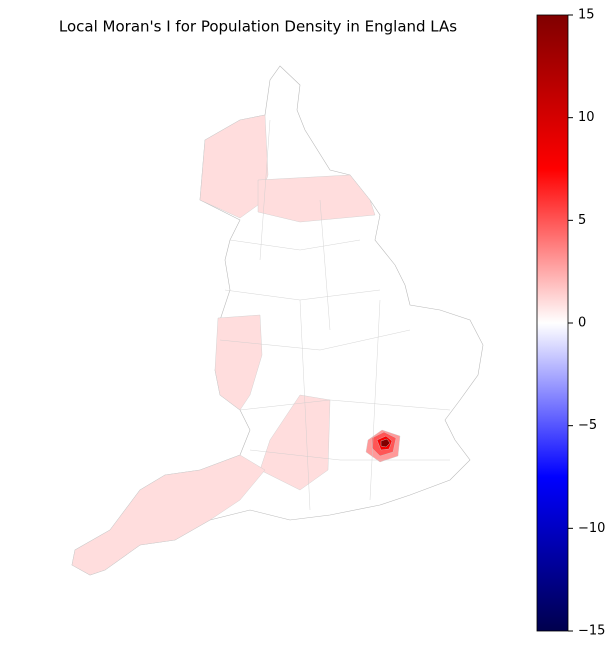 Image resolution: width=616 pixels, height=649 pixels. What do you see at coordinates (586, 15) in the screenshot?
I see `colorbar-tick-label: 15` at bounding box center [586, 15].